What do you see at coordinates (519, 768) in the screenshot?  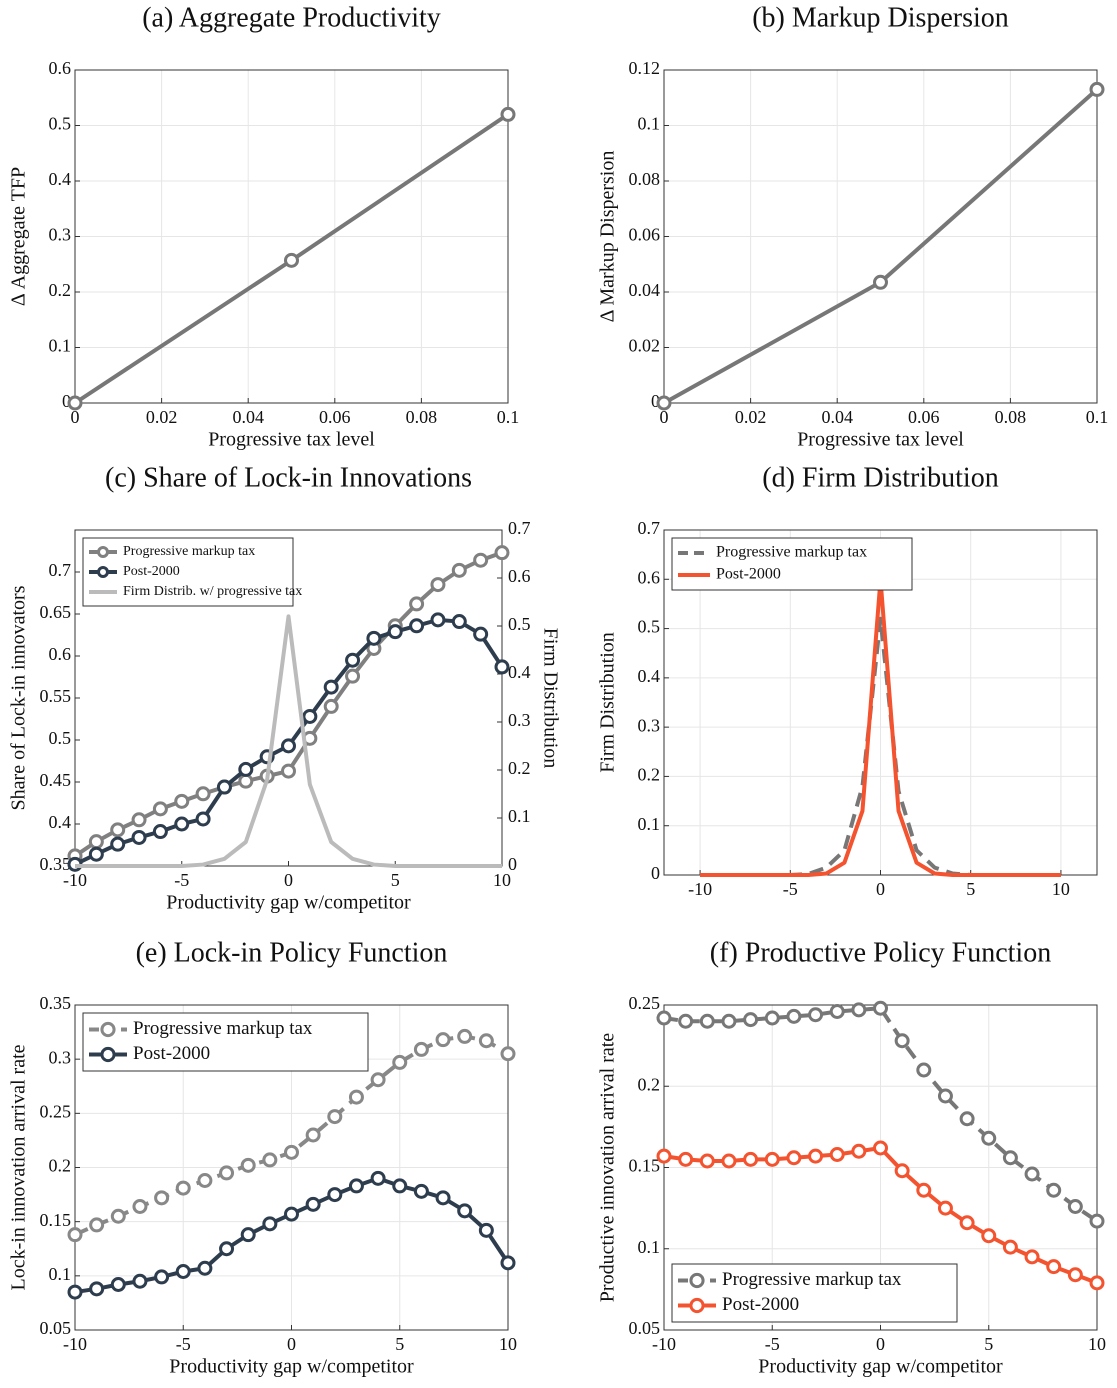 I see `y2-tick-label: 0.2` at bounding box center [519, 768].